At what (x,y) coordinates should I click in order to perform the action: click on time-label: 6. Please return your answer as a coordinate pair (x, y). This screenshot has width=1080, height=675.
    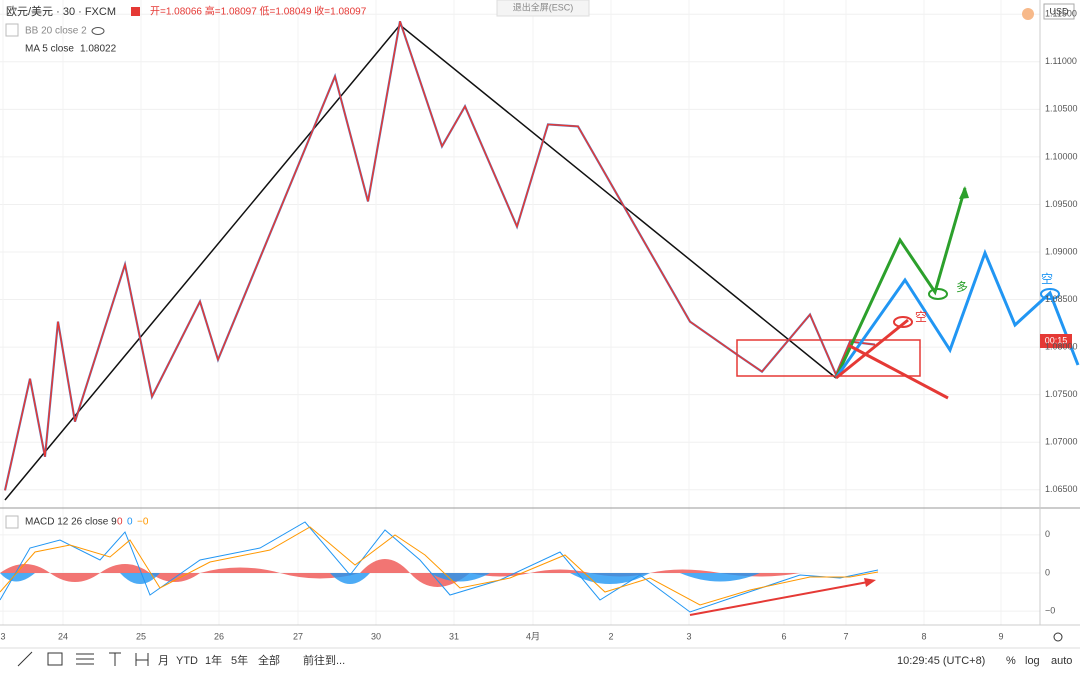
    Looking at the image, I should click on (783, 636).